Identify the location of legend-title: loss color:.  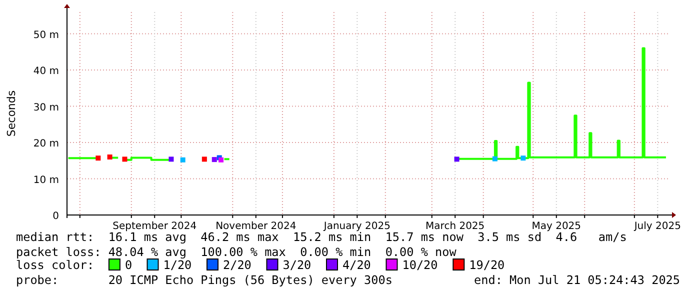
(55, 265).